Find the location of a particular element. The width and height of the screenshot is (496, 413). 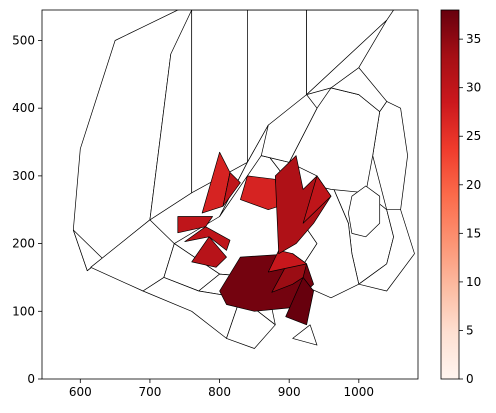

region-c02 is located at coordinates (299, 301).